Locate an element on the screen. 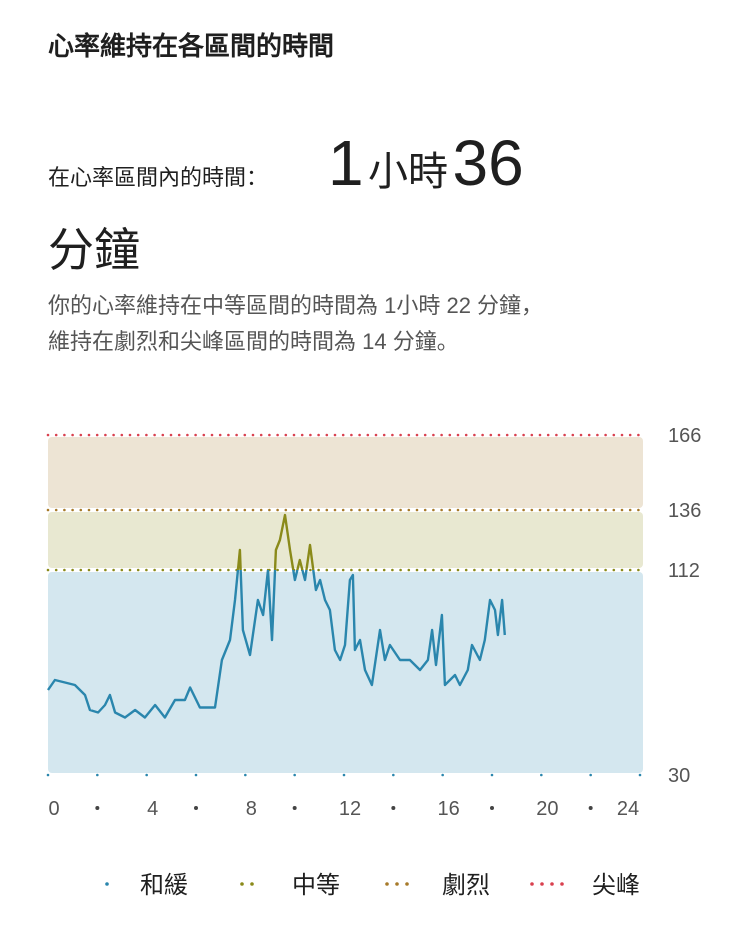 This screenshot has width=740, height=950. card-title: 心率維持在各區間的時間 is located at coordinates (191, 46).